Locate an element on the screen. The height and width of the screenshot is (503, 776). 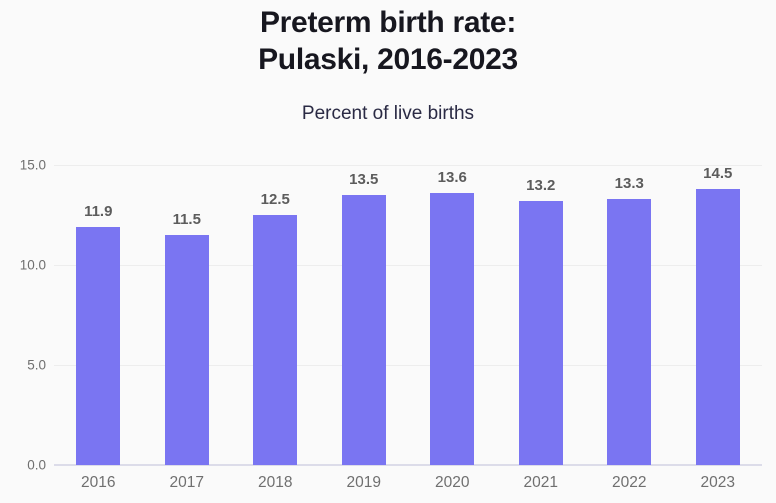
bar-slot-2023: 14.5 is located at coordinates (718, 315).